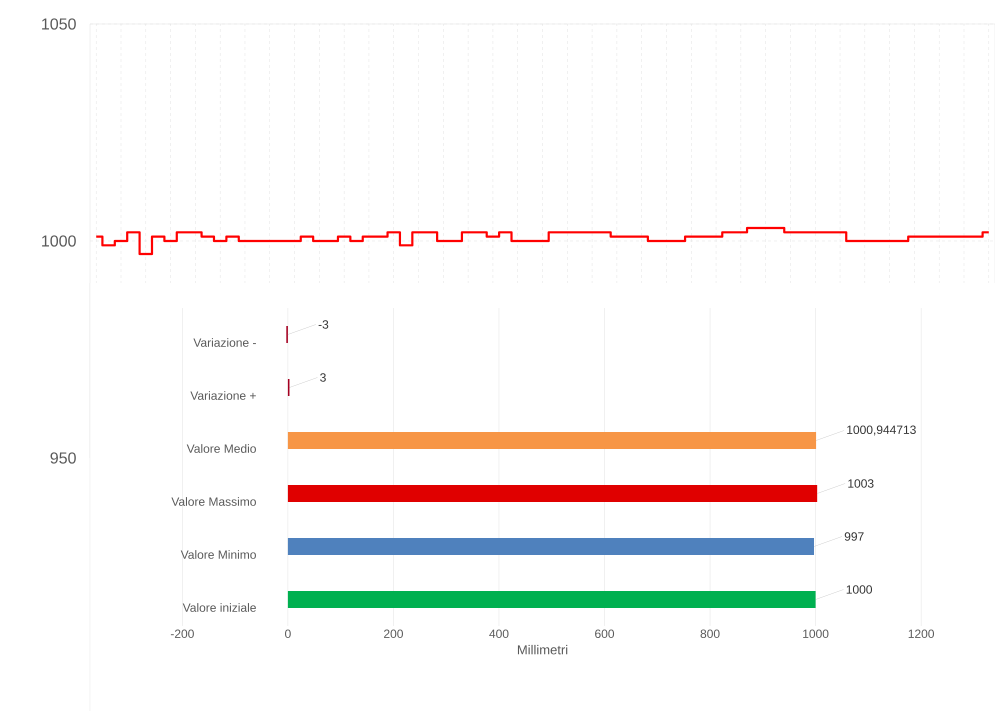 Image resolution: width=995 pixels, height=711 pixels. What do you see at coordinates (182, 634) in the screenshot?
I see `x-tick-label: -200` at bounding box center [182, 634].